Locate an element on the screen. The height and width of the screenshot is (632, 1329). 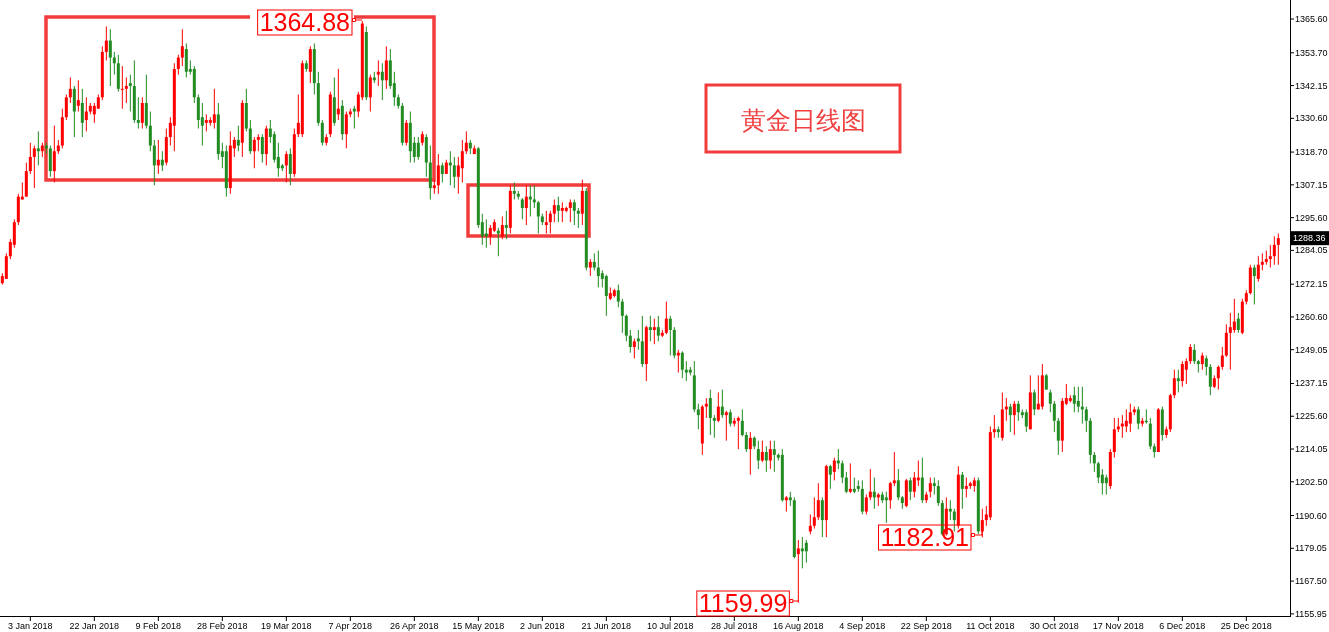
x-tick-label: 22 Sep 2018 is located at coordinates (926, 626).